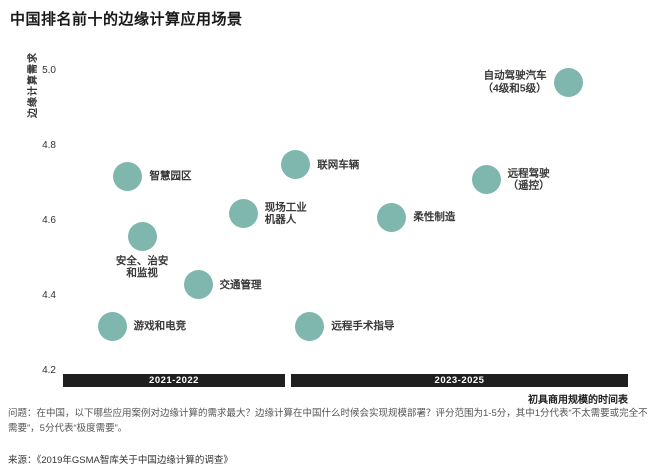 Image resolution: width=654 pixels, height=471 pixels. I want to click on data-point-label: 远程手术指导, so click(363, 325).